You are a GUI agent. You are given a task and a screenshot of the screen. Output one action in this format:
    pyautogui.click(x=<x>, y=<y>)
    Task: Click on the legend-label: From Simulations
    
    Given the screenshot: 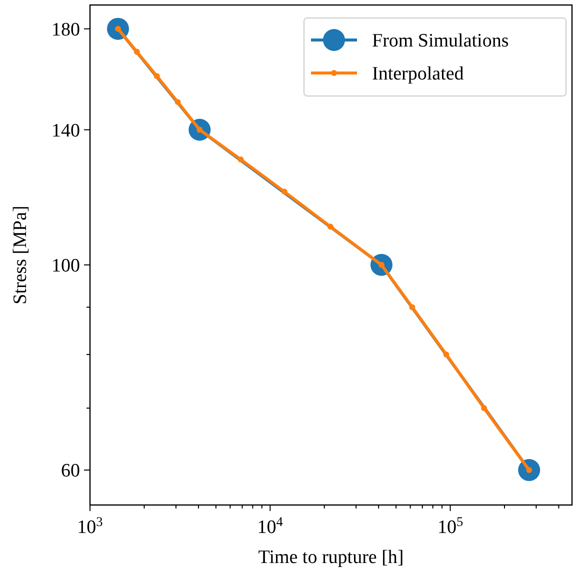 What is the action you would take?
    pyautogui.click(x=440, y=41)
    